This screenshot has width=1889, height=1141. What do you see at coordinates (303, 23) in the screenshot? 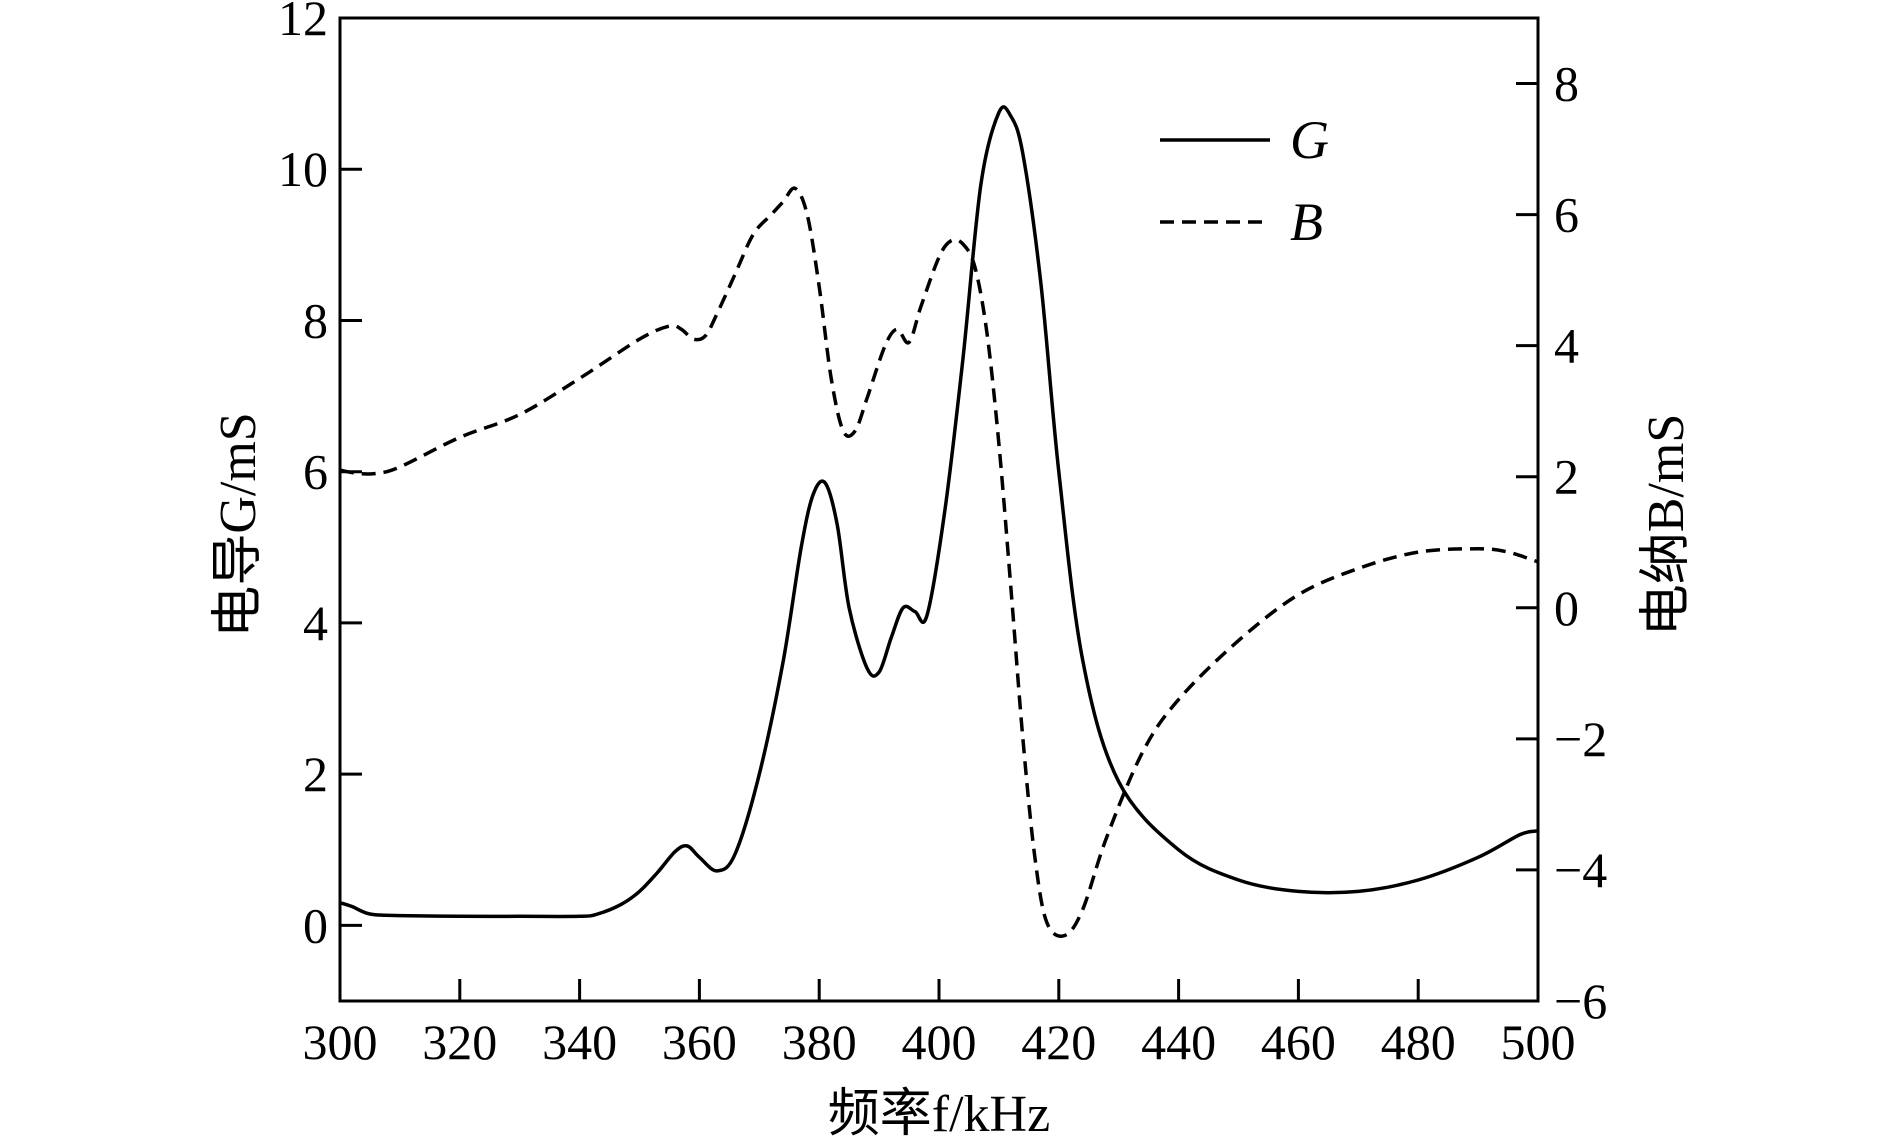
I see `left-y-tick-label: 12` at bounding box center [303, 23].